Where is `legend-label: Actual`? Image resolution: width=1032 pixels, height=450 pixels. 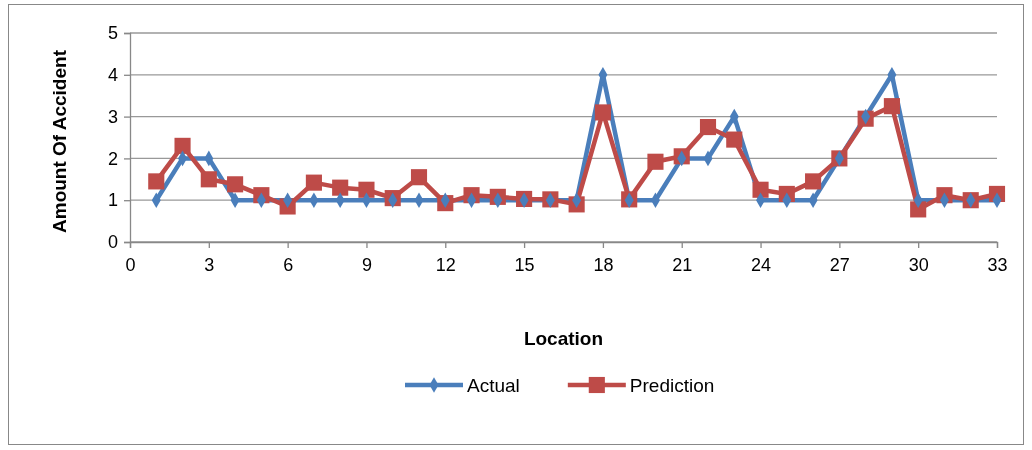
legend-label: Actual is located at coordinates (493, 385).